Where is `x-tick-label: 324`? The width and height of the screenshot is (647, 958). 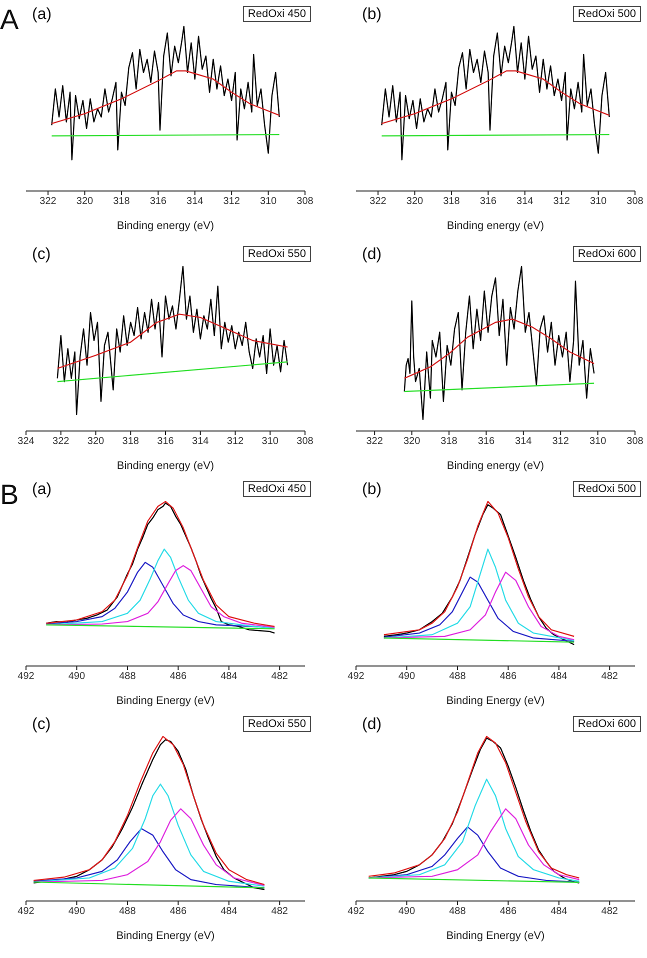
x-tick-label: 324 is located at coordinates (26, 442).